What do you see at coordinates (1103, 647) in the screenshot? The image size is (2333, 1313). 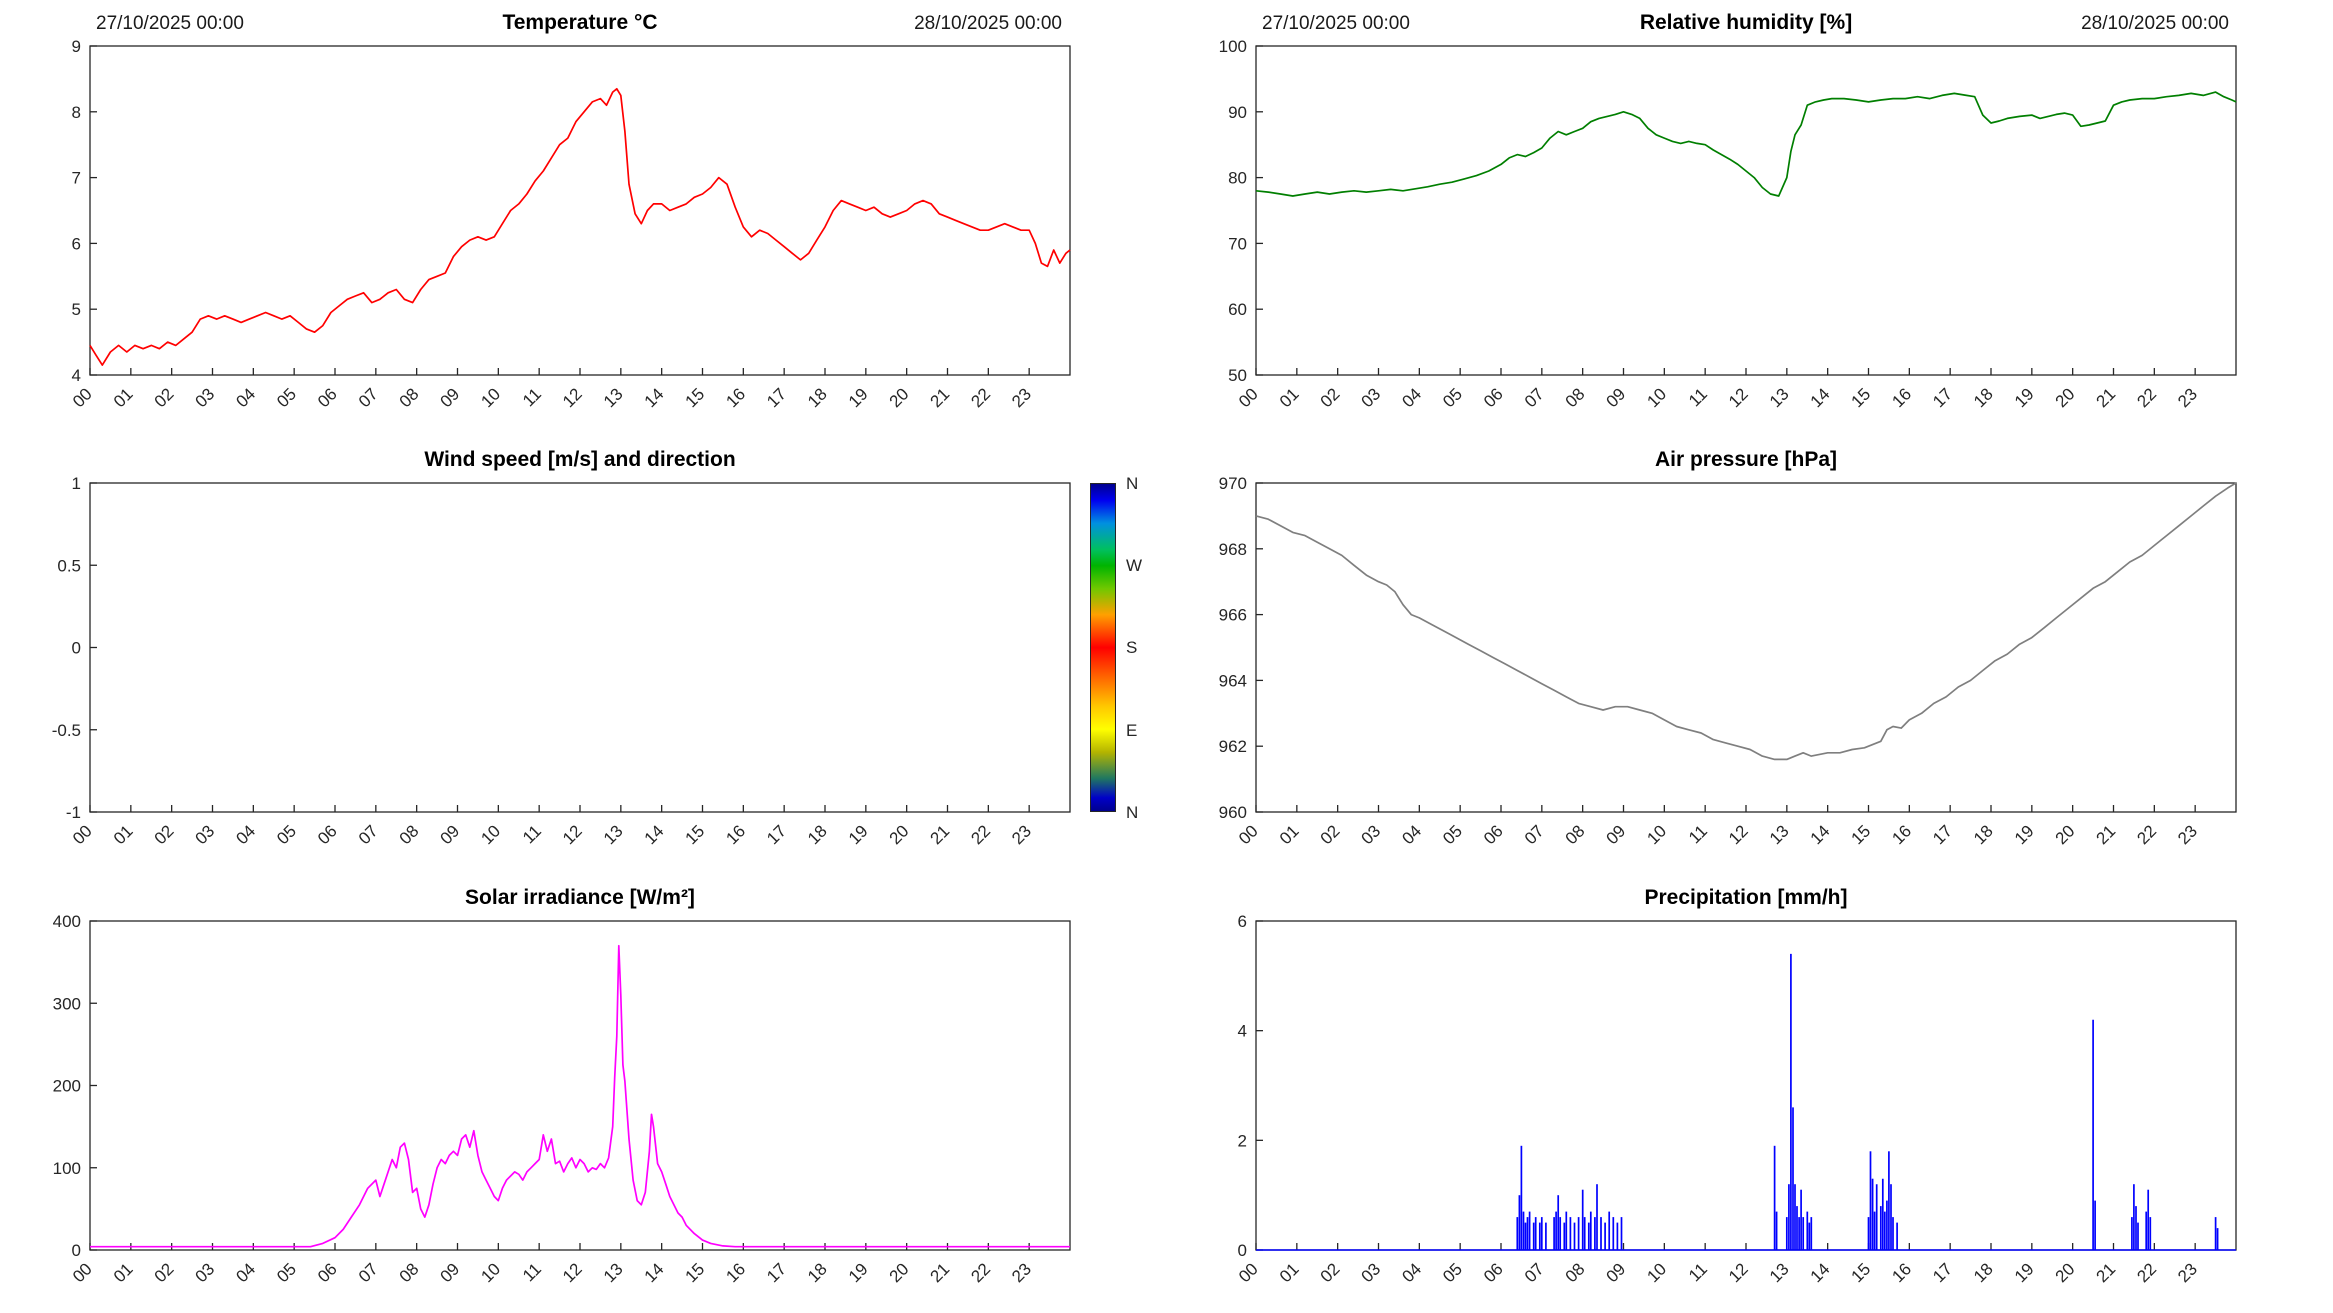 I see `wind-direction-colorbar` at bounding box center [1103, 647].